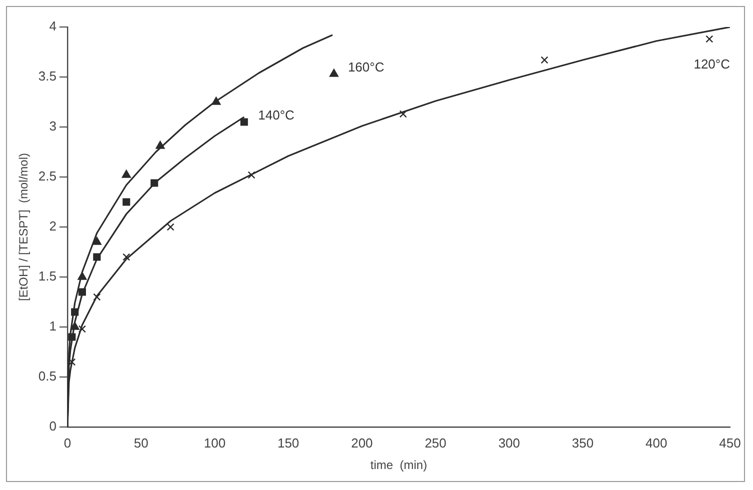 This screenshot has height=490, width=753. Describe the element at coordinates (657, 442) in the screenshot. I see `x-tick-label: 400` at that location.